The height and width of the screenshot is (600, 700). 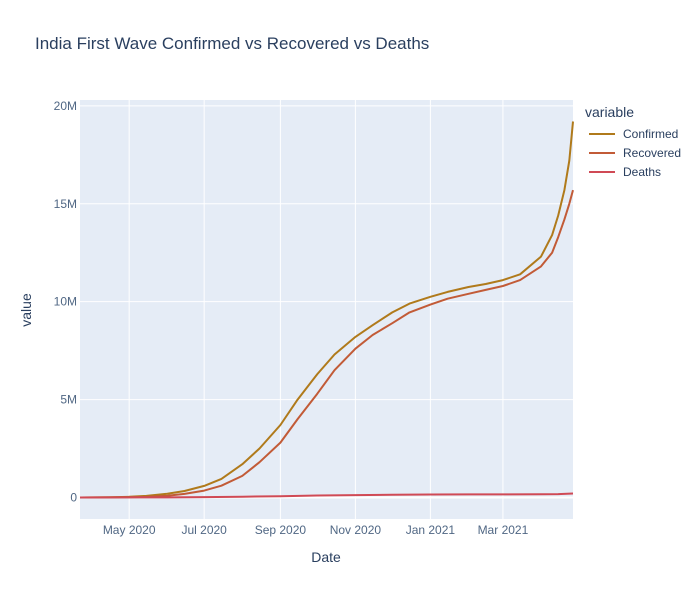 I want to click on x-tick-label: Nov 2020, so click(x=356, y=530).